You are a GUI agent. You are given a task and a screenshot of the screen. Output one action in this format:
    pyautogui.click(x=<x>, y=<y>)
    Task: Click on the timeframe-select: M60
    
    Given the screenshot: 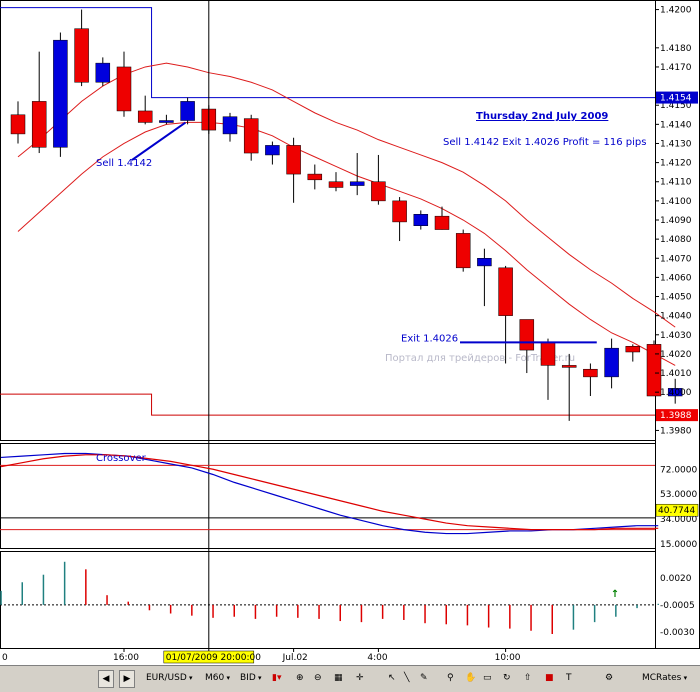 What is the action you would take?
    pyautogui.click(x=217, y=678)
    